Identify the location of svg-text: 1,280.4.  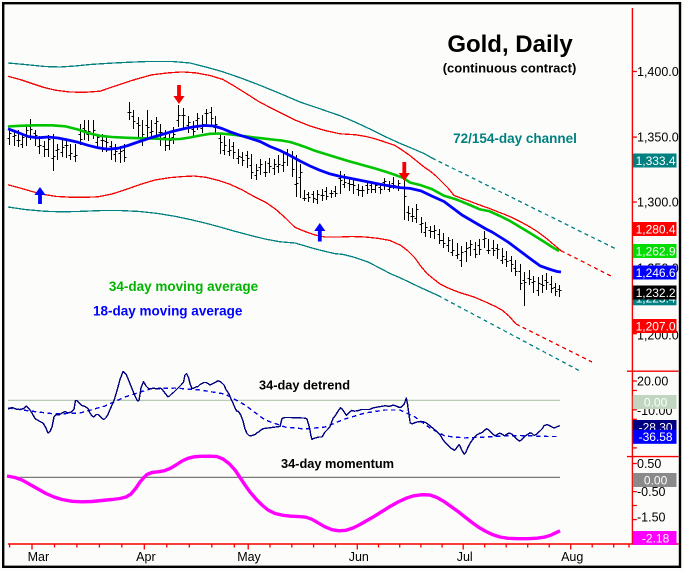
(656, 229).